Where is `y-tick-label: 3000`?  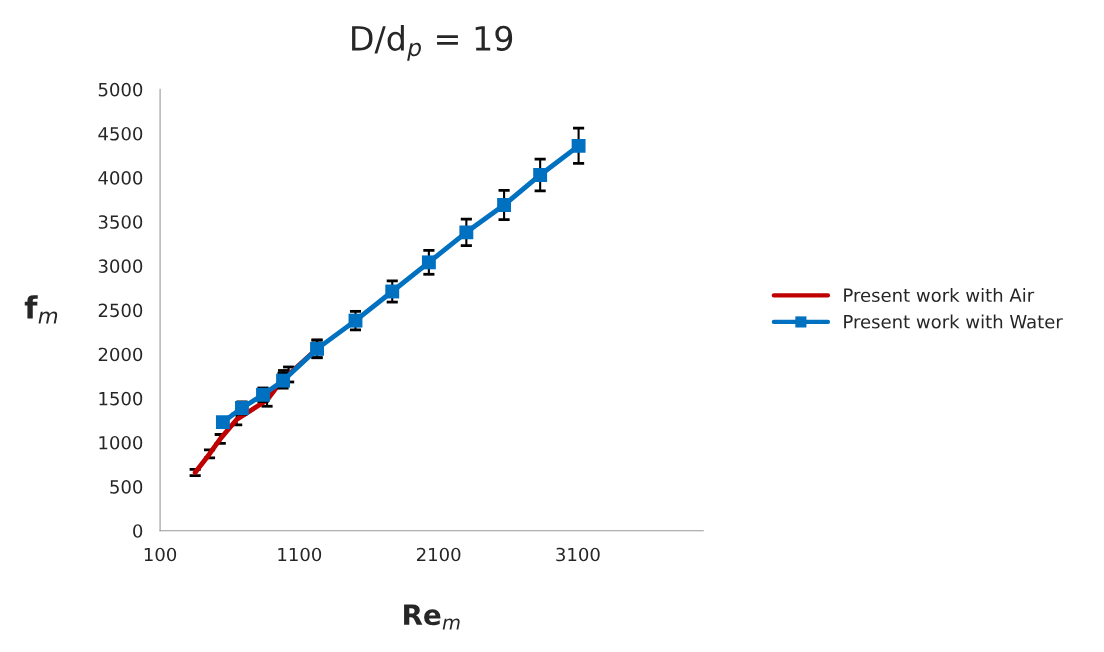
y-tick-label: 3000 is located at coordinates (120, 266).